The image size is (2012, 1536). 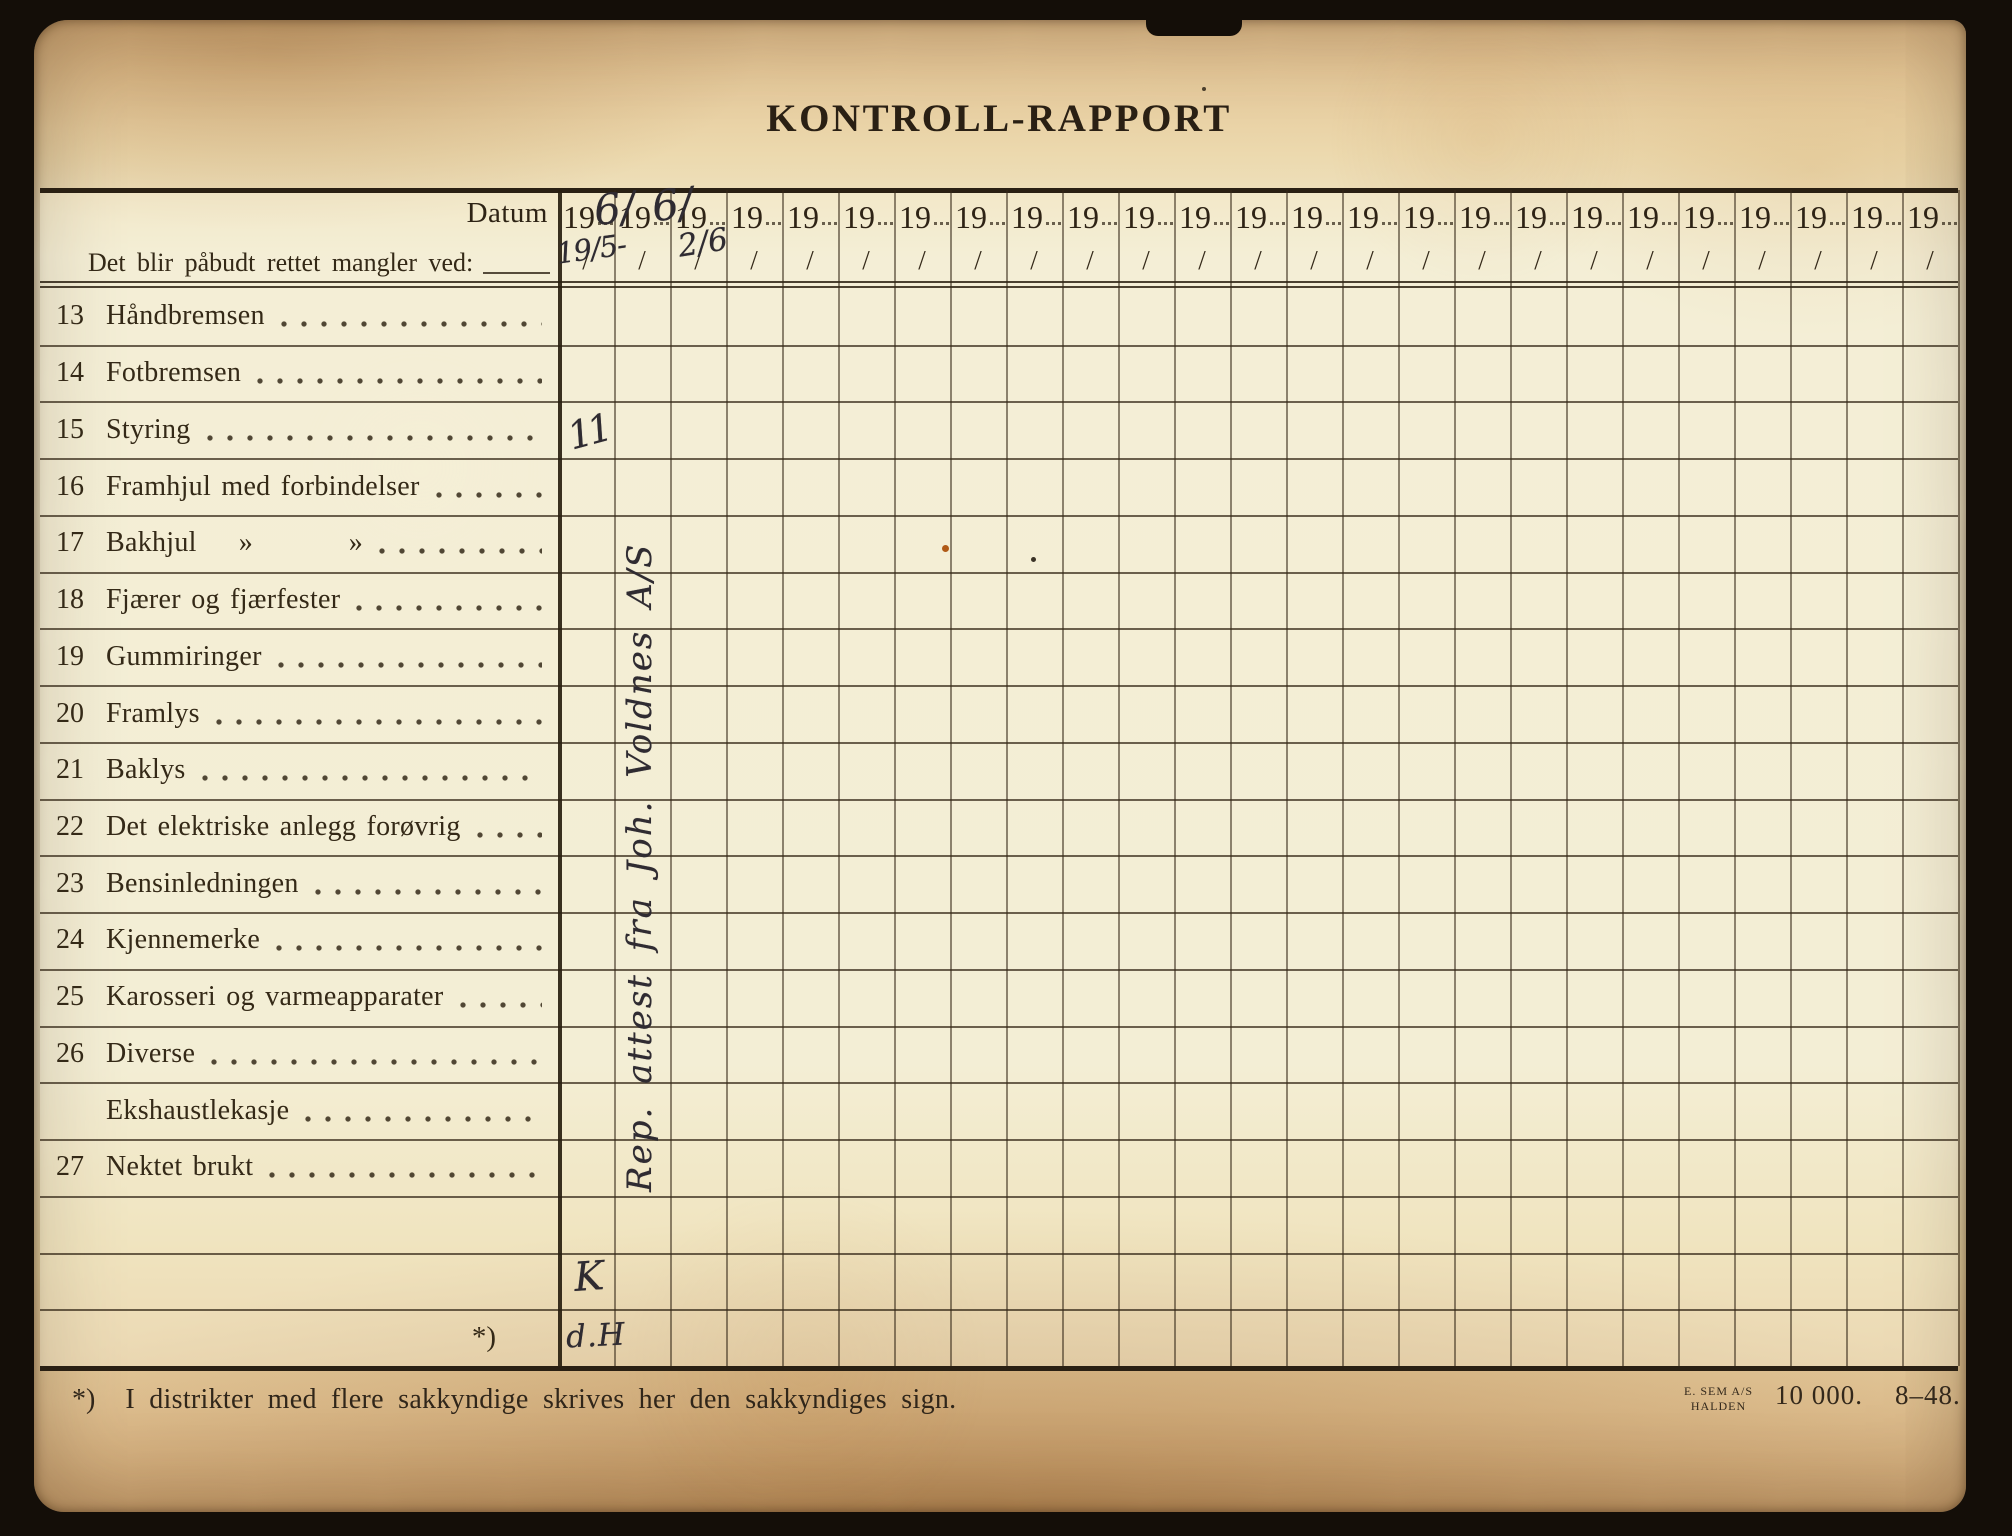 What do you see at coordinates (70, 316) in the screenshot?
I see `row-number: 13` at bounding box center [70, 316].